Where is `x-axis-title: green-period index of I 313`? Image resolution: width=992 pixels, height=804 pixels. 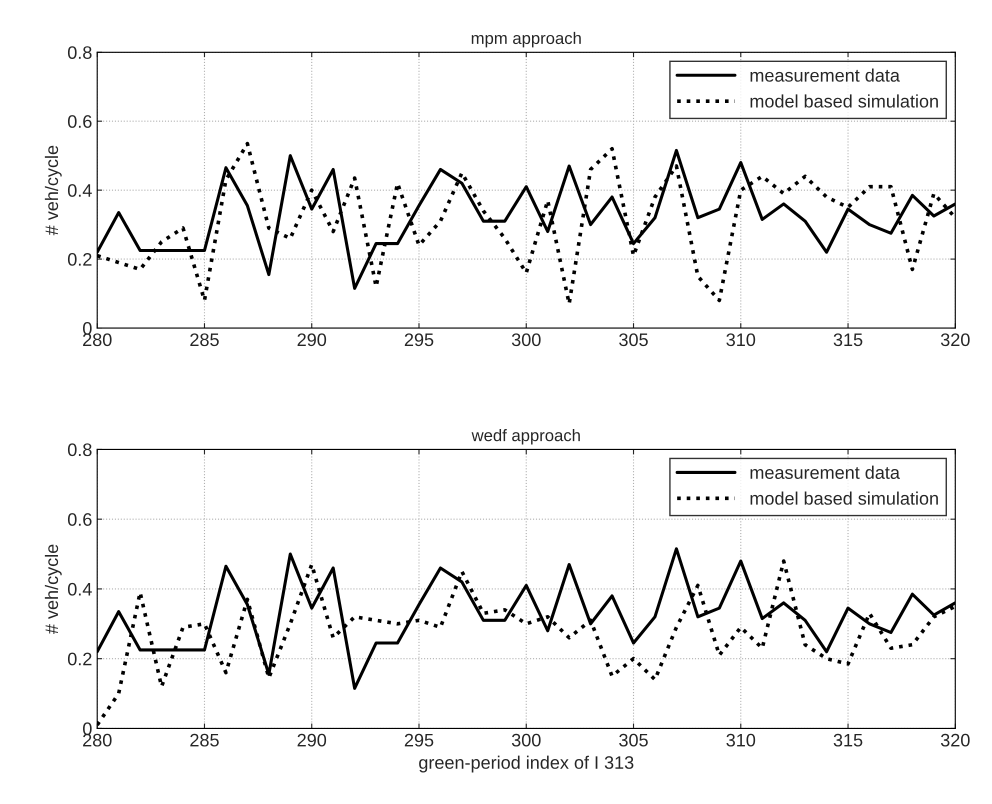
x-axis-title: green-period index of I 313 is located at coordinates (526, 764).